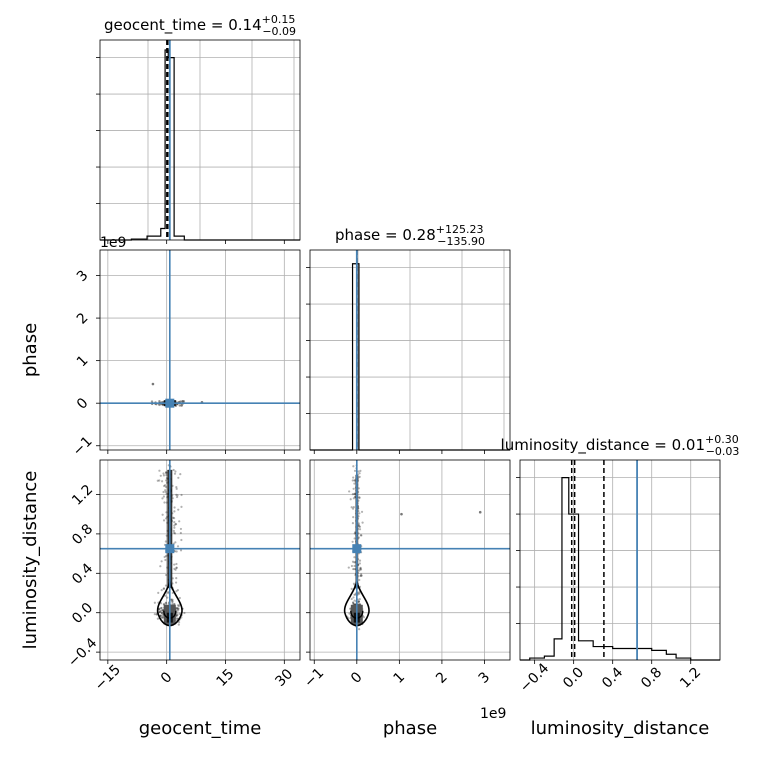  Describe the element at coordinates (620, 560) in the screenshot. I see `panel-2-2-frame` at that location.